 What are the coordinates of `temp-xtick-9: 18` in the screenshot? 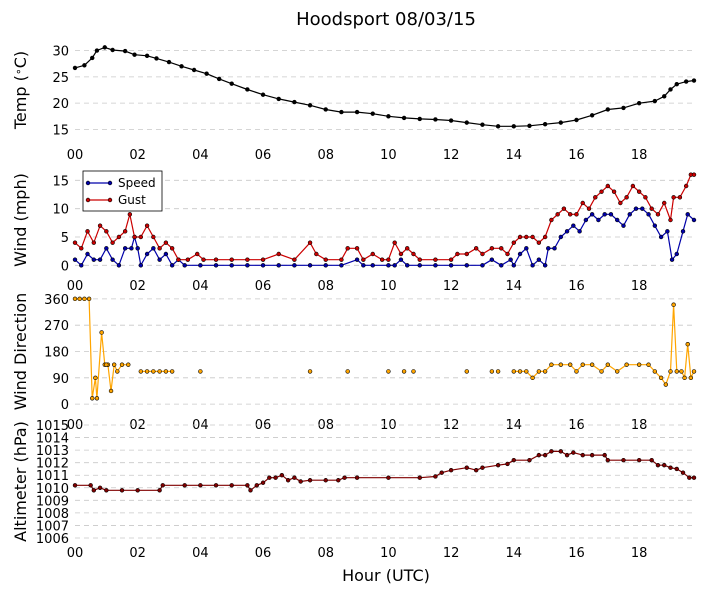 It's located at (639, 155).